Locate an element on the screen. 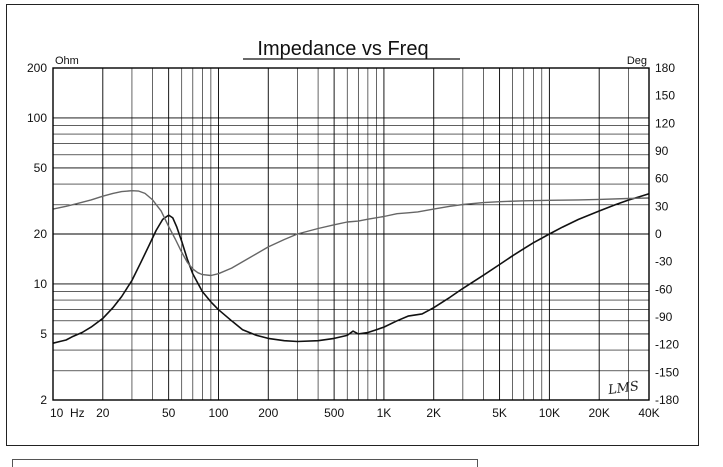  x-tick-label: 200 is located at coordinates (268, 413).